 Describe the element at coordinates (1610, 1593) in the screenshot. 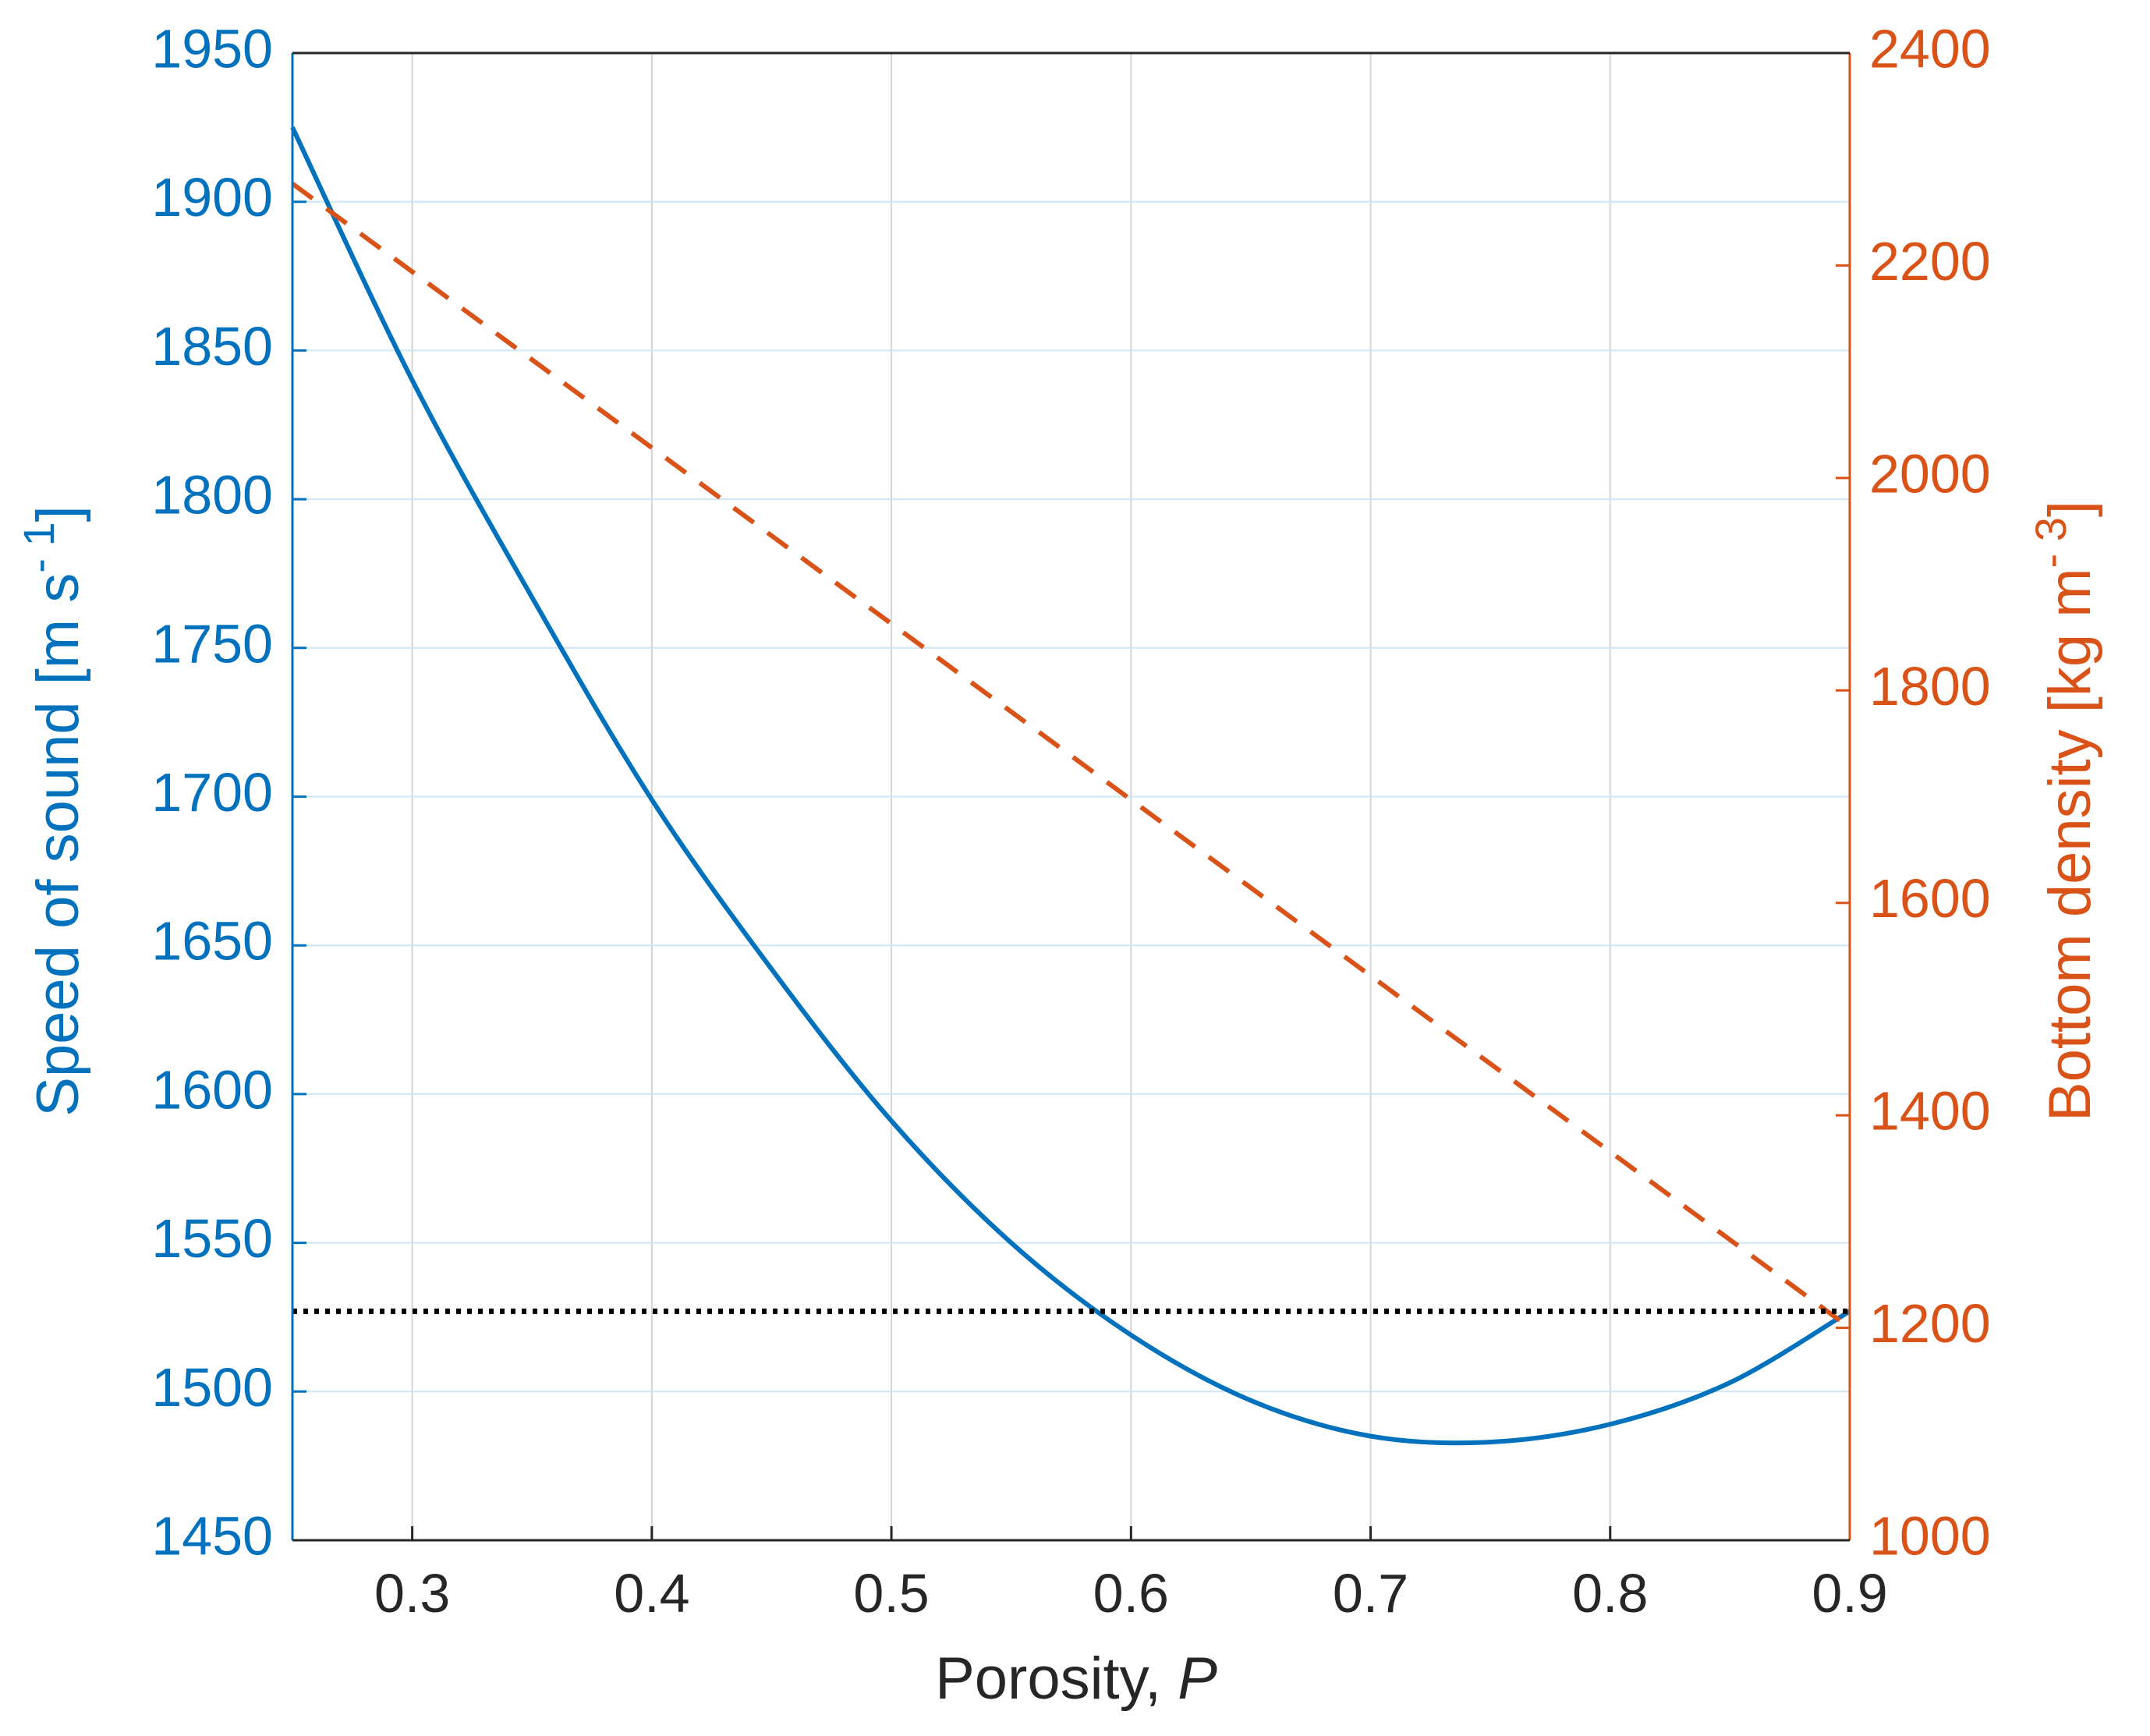

I see `x-tick-label: 0.8` at that location.